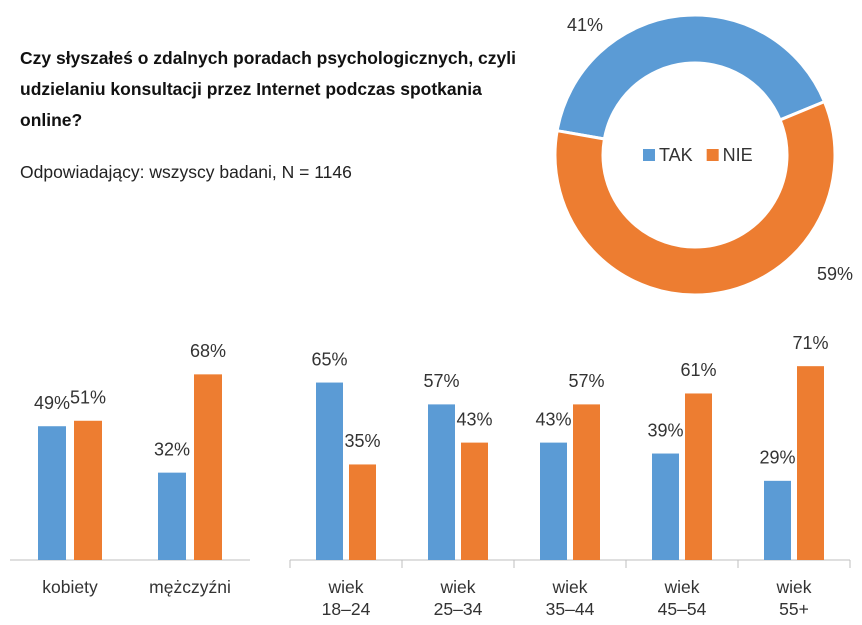 The width and height of the screenshot is (862, 625). I want to click on x-tick-label: mężczyźni, so click(190, 587).